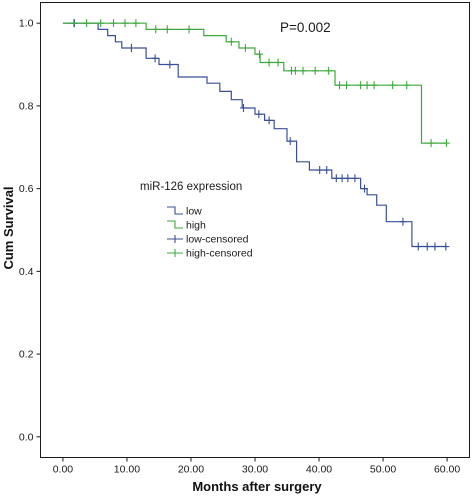  I want to click on x-tick-label: 60.00, so click(447, 470).